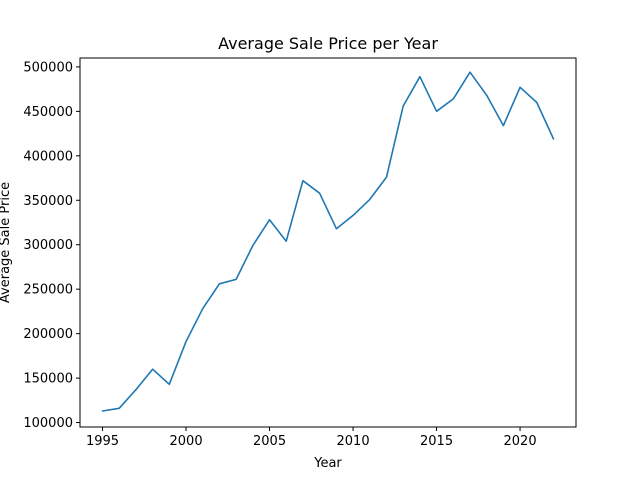 The width and height of the screenshot is (640, 480). Describe the element at coordinates (186, 441) in the screenshot. I see `x-tick-label: 2000` at that location.